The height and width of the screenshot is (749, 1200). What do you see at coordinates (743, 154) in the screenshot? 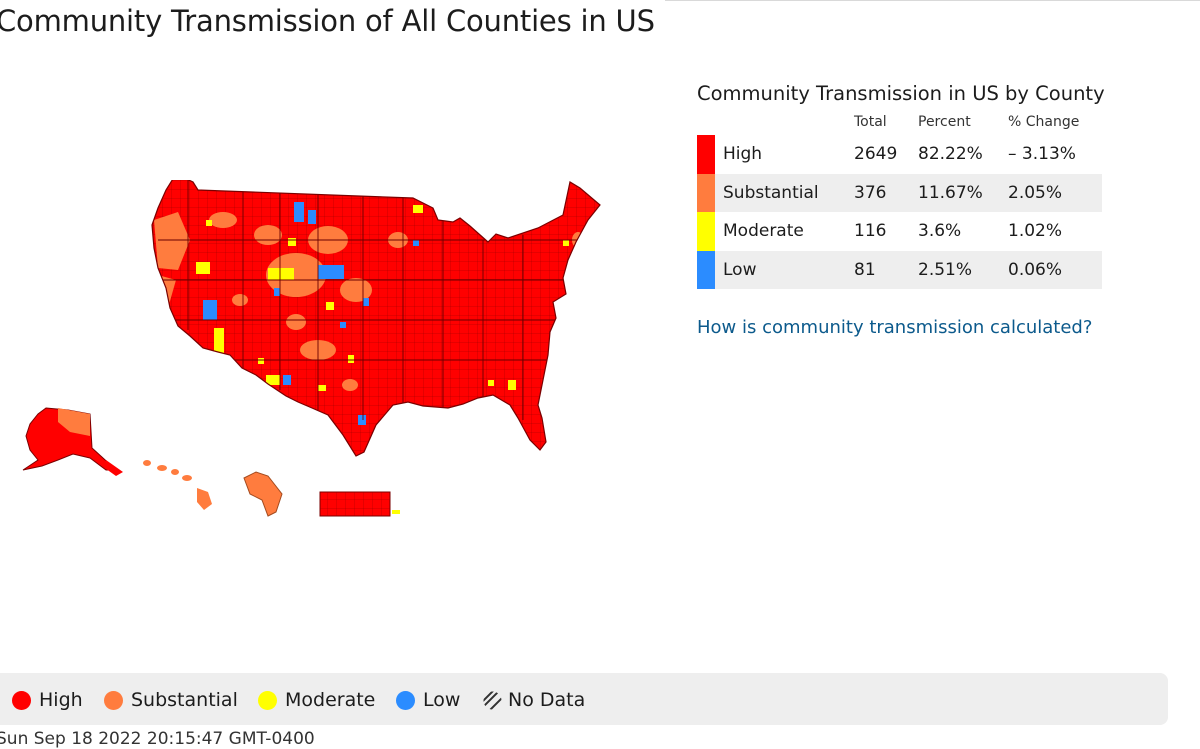
I see `row-label: High` at bounding box center [743, 154].